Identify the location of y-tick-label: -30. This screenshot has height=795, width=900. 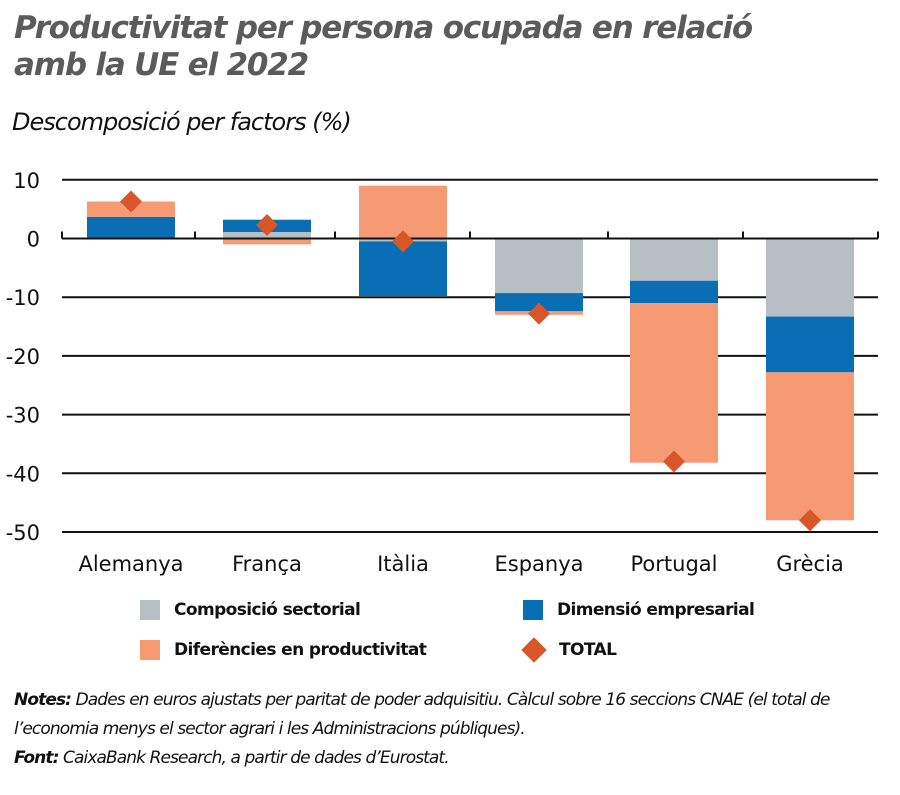
(23, 416).